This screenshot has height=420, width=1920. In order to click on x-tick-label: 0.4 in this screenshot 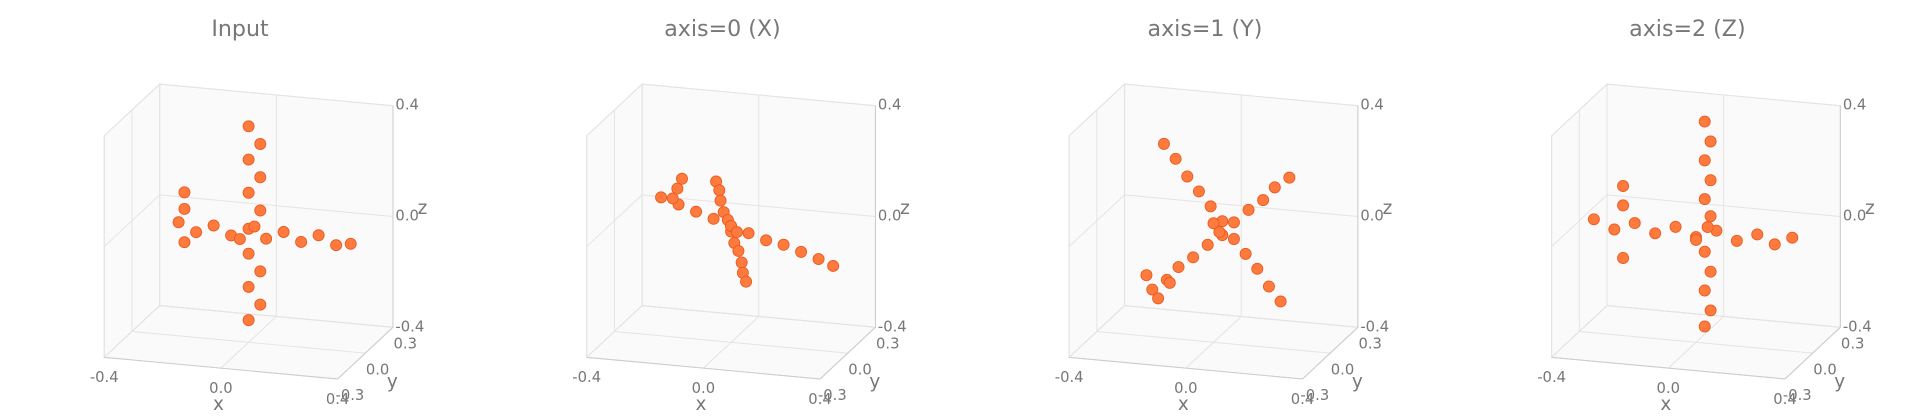, I will do `click(819, 399)`.